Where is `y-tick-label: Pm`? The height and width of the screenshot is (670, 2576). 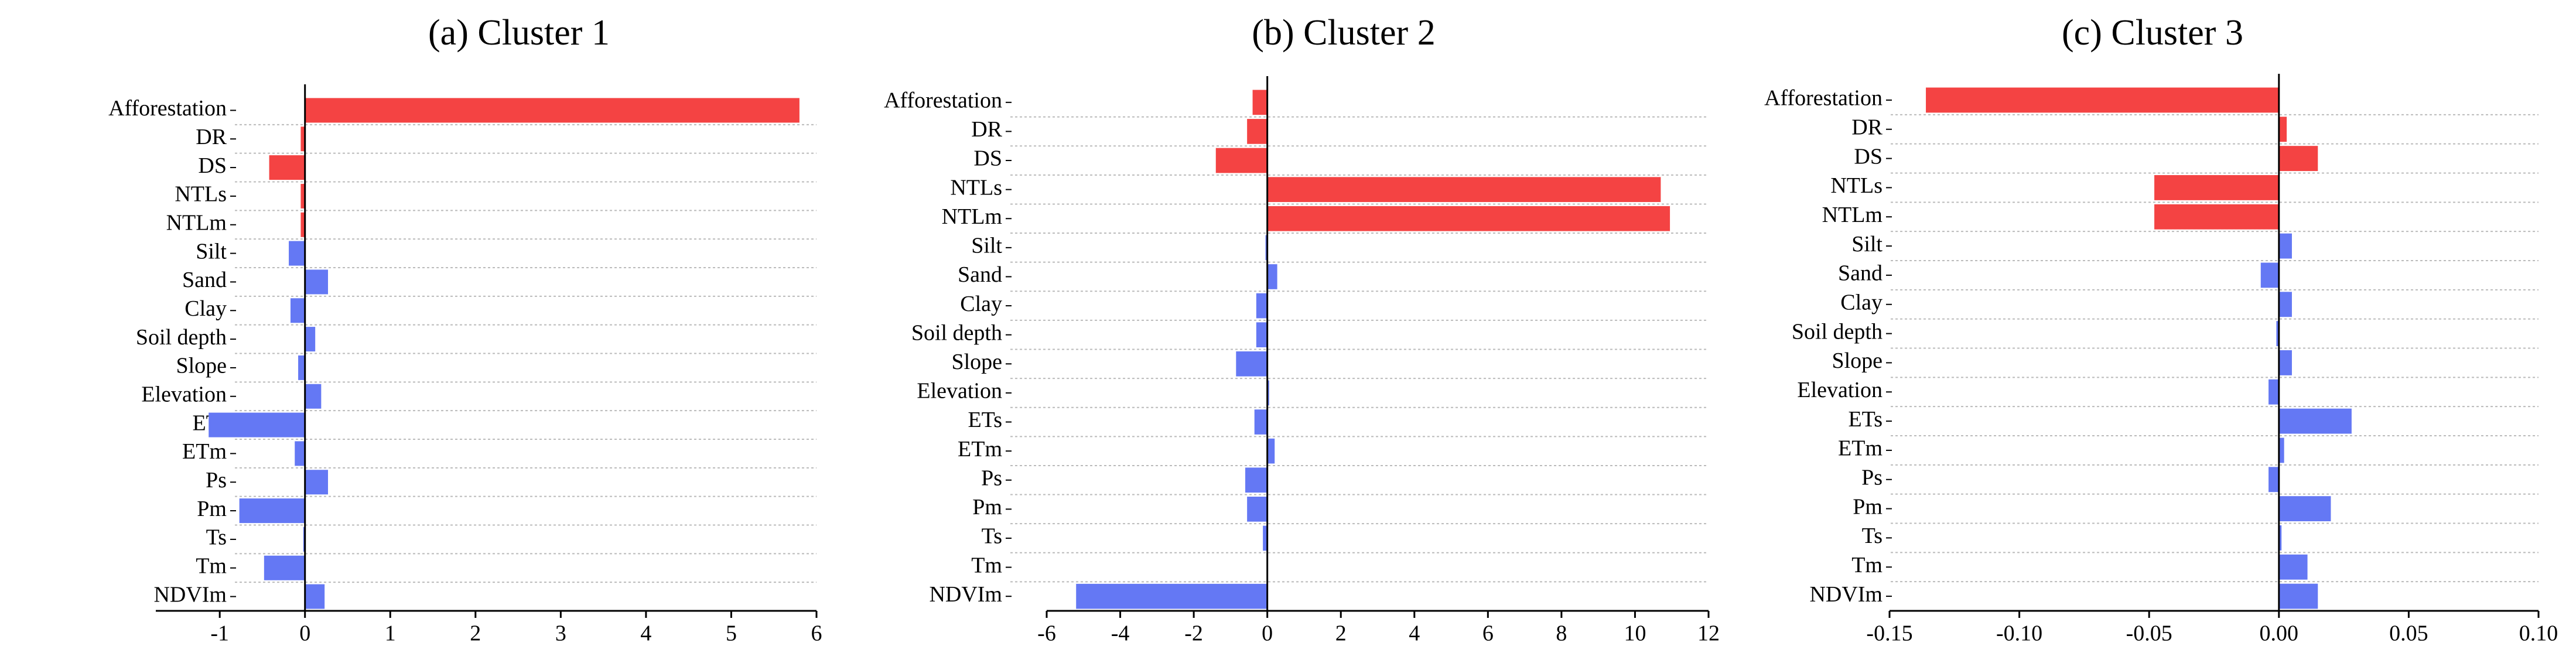
y-tick-label: Pm is located at coordinates (212, 509).